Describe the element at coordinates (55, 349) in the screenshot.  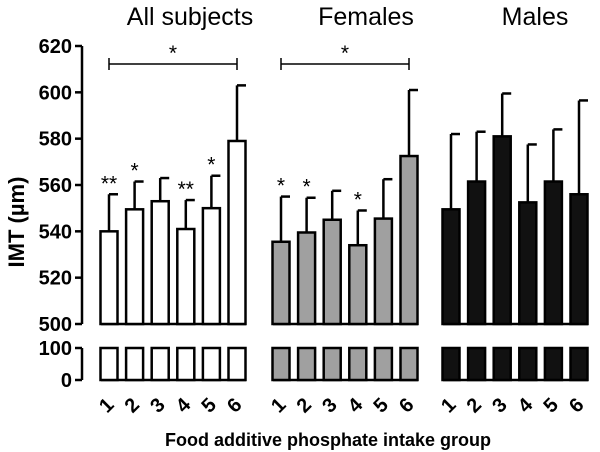
I see `y-tick-label: 100` at that location.